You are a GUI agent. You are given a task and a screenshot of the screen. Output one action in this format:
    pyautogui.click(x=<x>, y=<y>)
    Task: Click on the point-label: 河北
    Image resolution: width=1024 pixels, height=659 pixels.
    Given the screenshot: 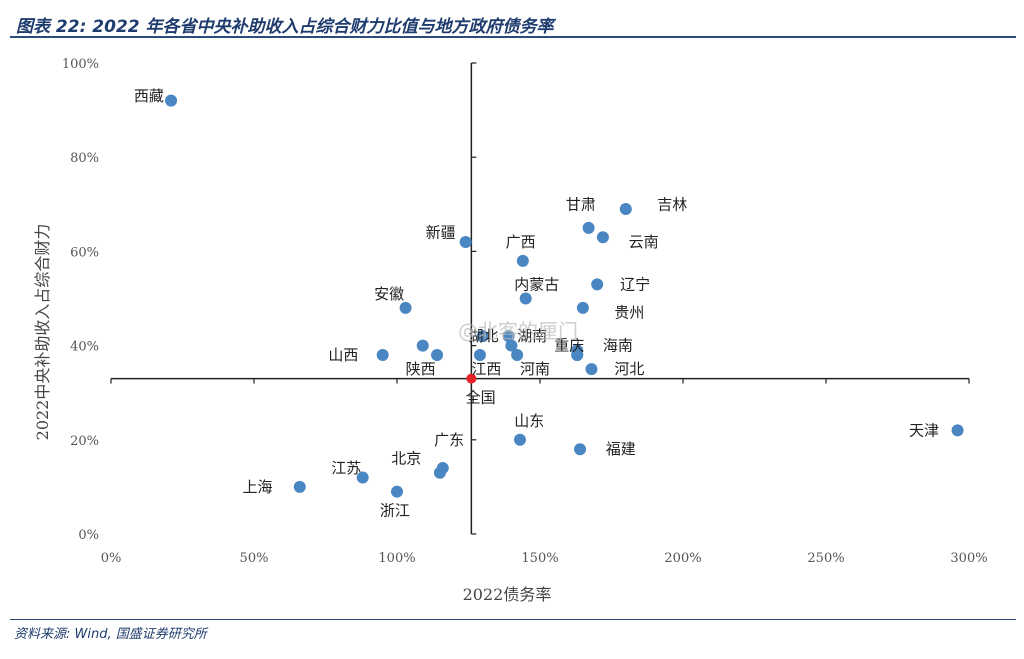 What is the action you would take?
    pyautogui.click(x=629, y=369)
    